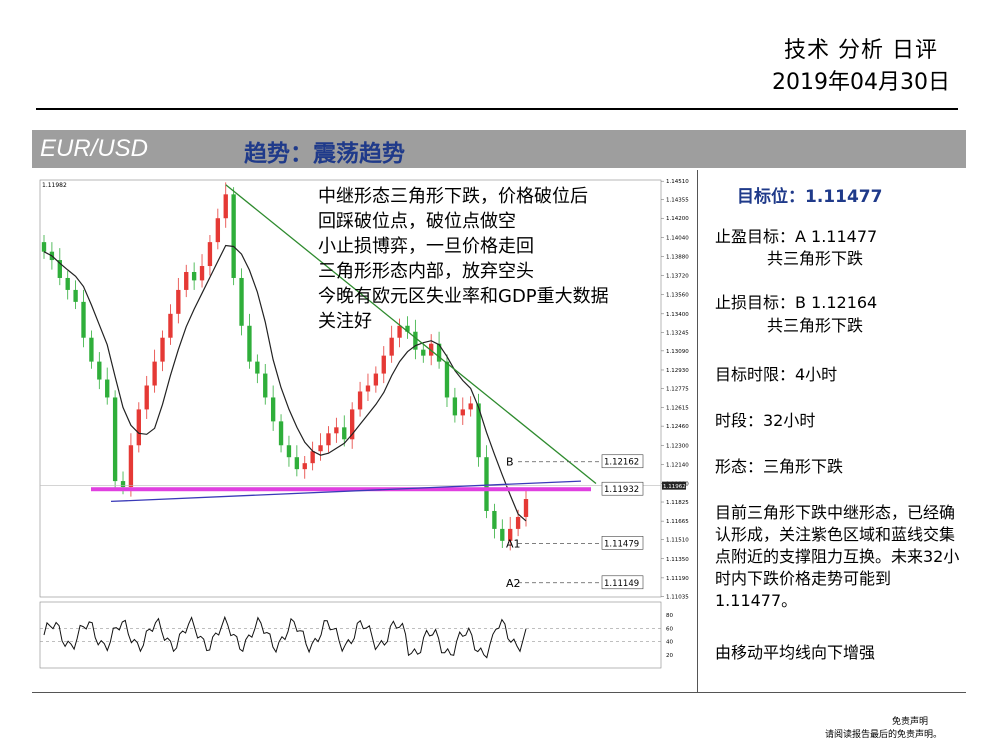  What do you see at coordinates (426, 271) in the screenshot?
I see `annotation-line: 三角形形态内部，放弃空头` at bounding box center [426, 271].